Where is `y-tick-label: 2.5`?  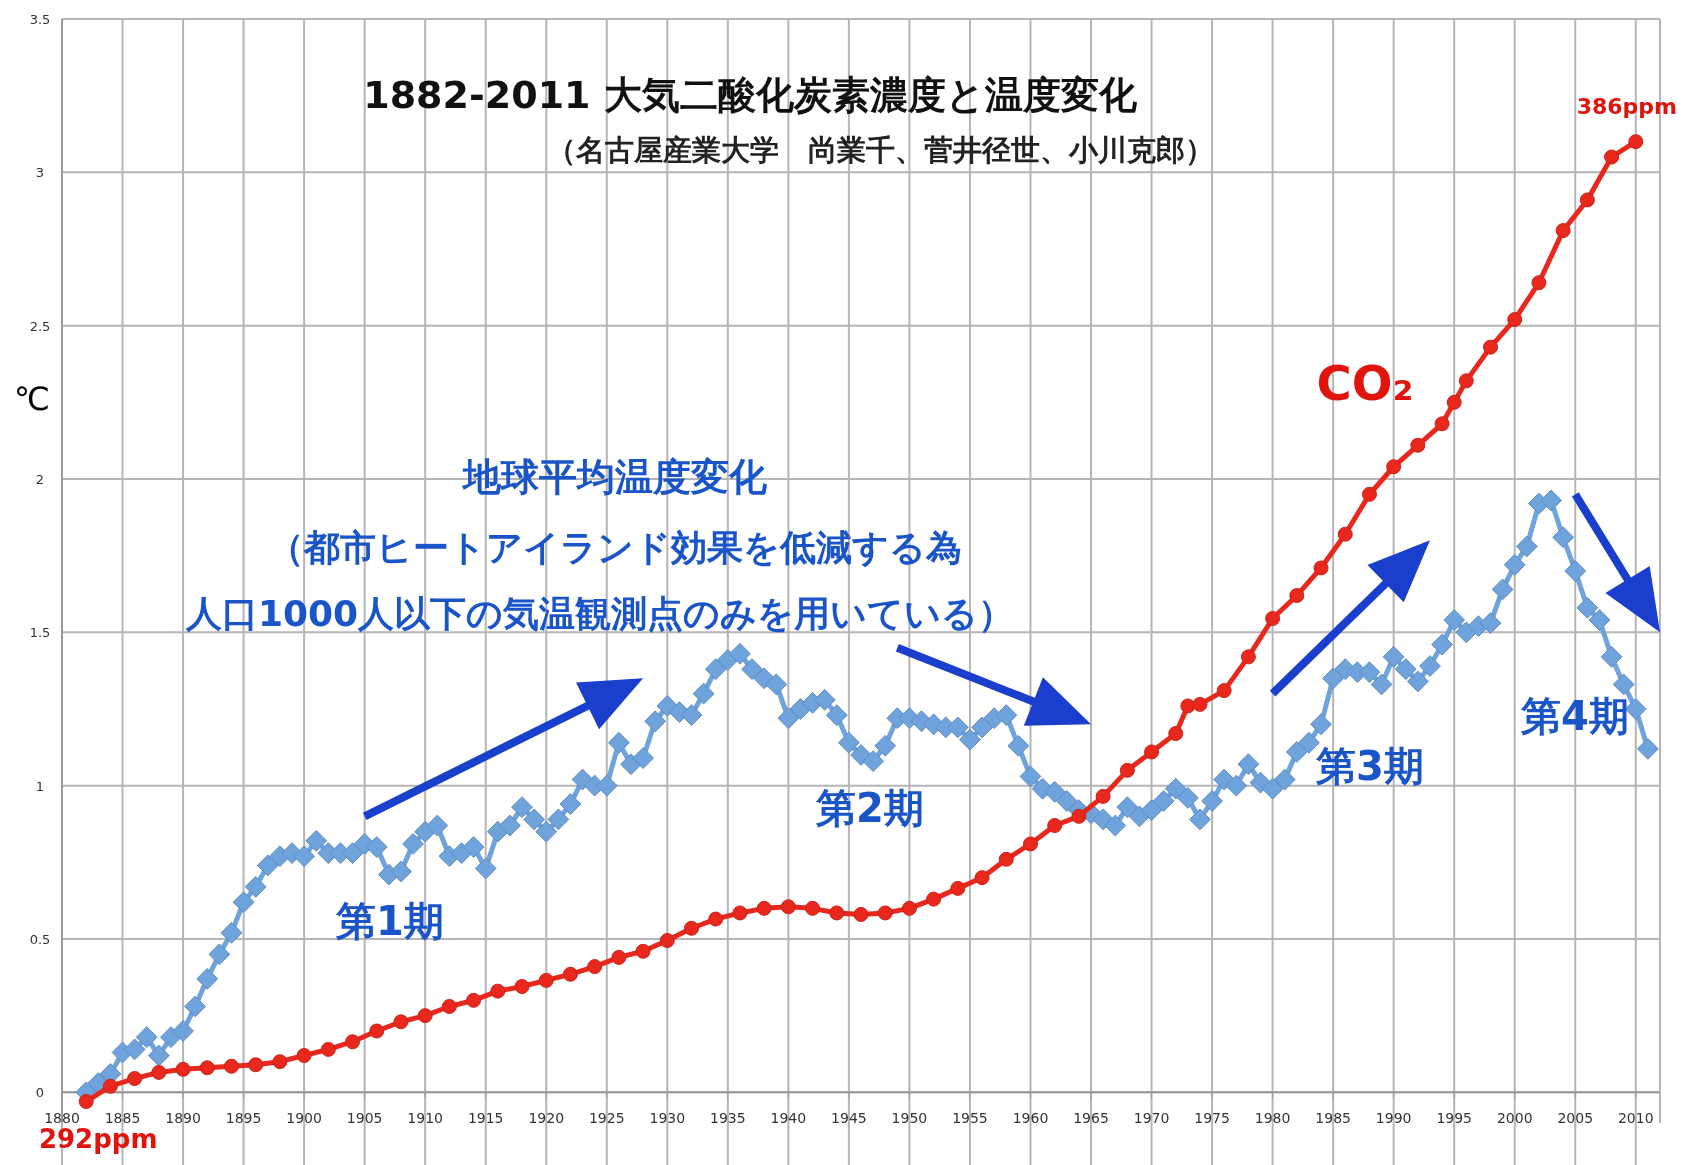 y-tick-label: 2.5 is located at coordinates (40, 326).